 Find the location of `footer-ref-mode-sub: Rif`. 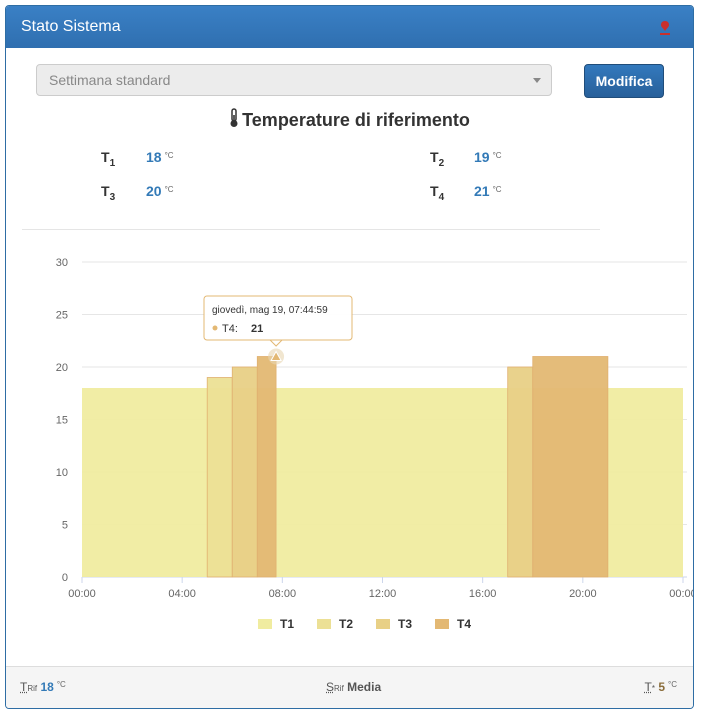

footer-ref-mode-sub: Rif is located at coordinates (339, 688).